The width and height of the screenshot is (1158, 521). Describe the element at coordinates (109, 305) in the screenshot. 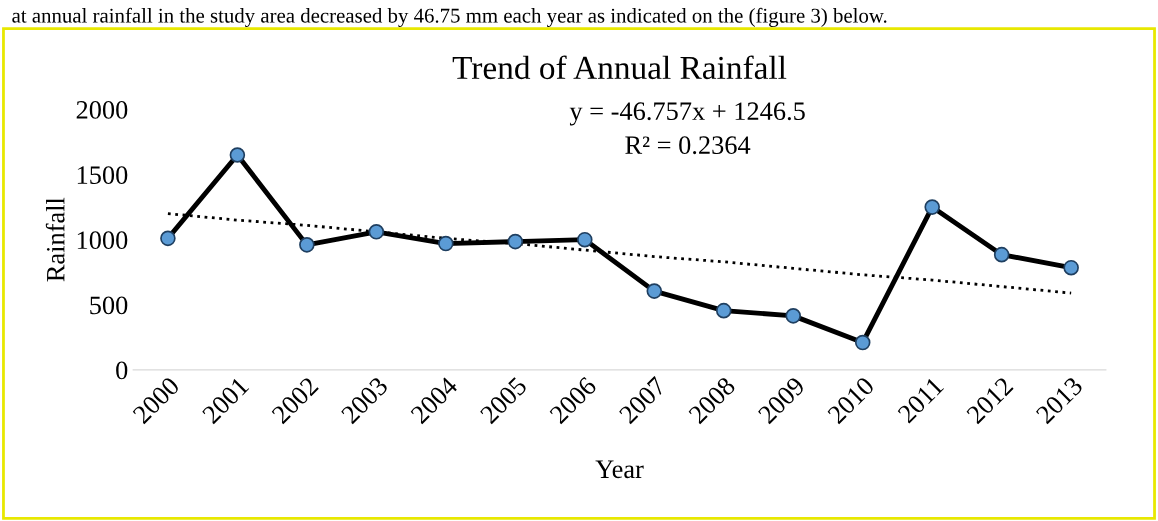

I see `y-tick-label: 500` at that location.